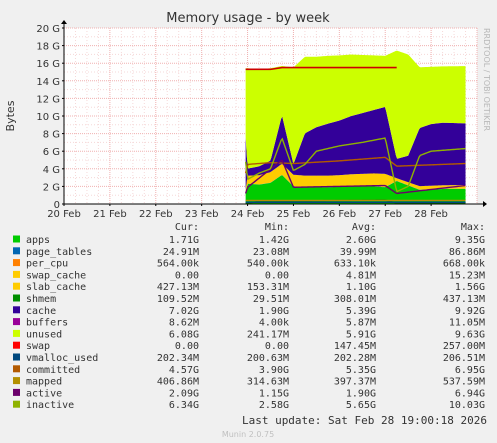 The width and height of the screenshot is (497, 443). I want to click on legend-label: swap, so click(38, 346).